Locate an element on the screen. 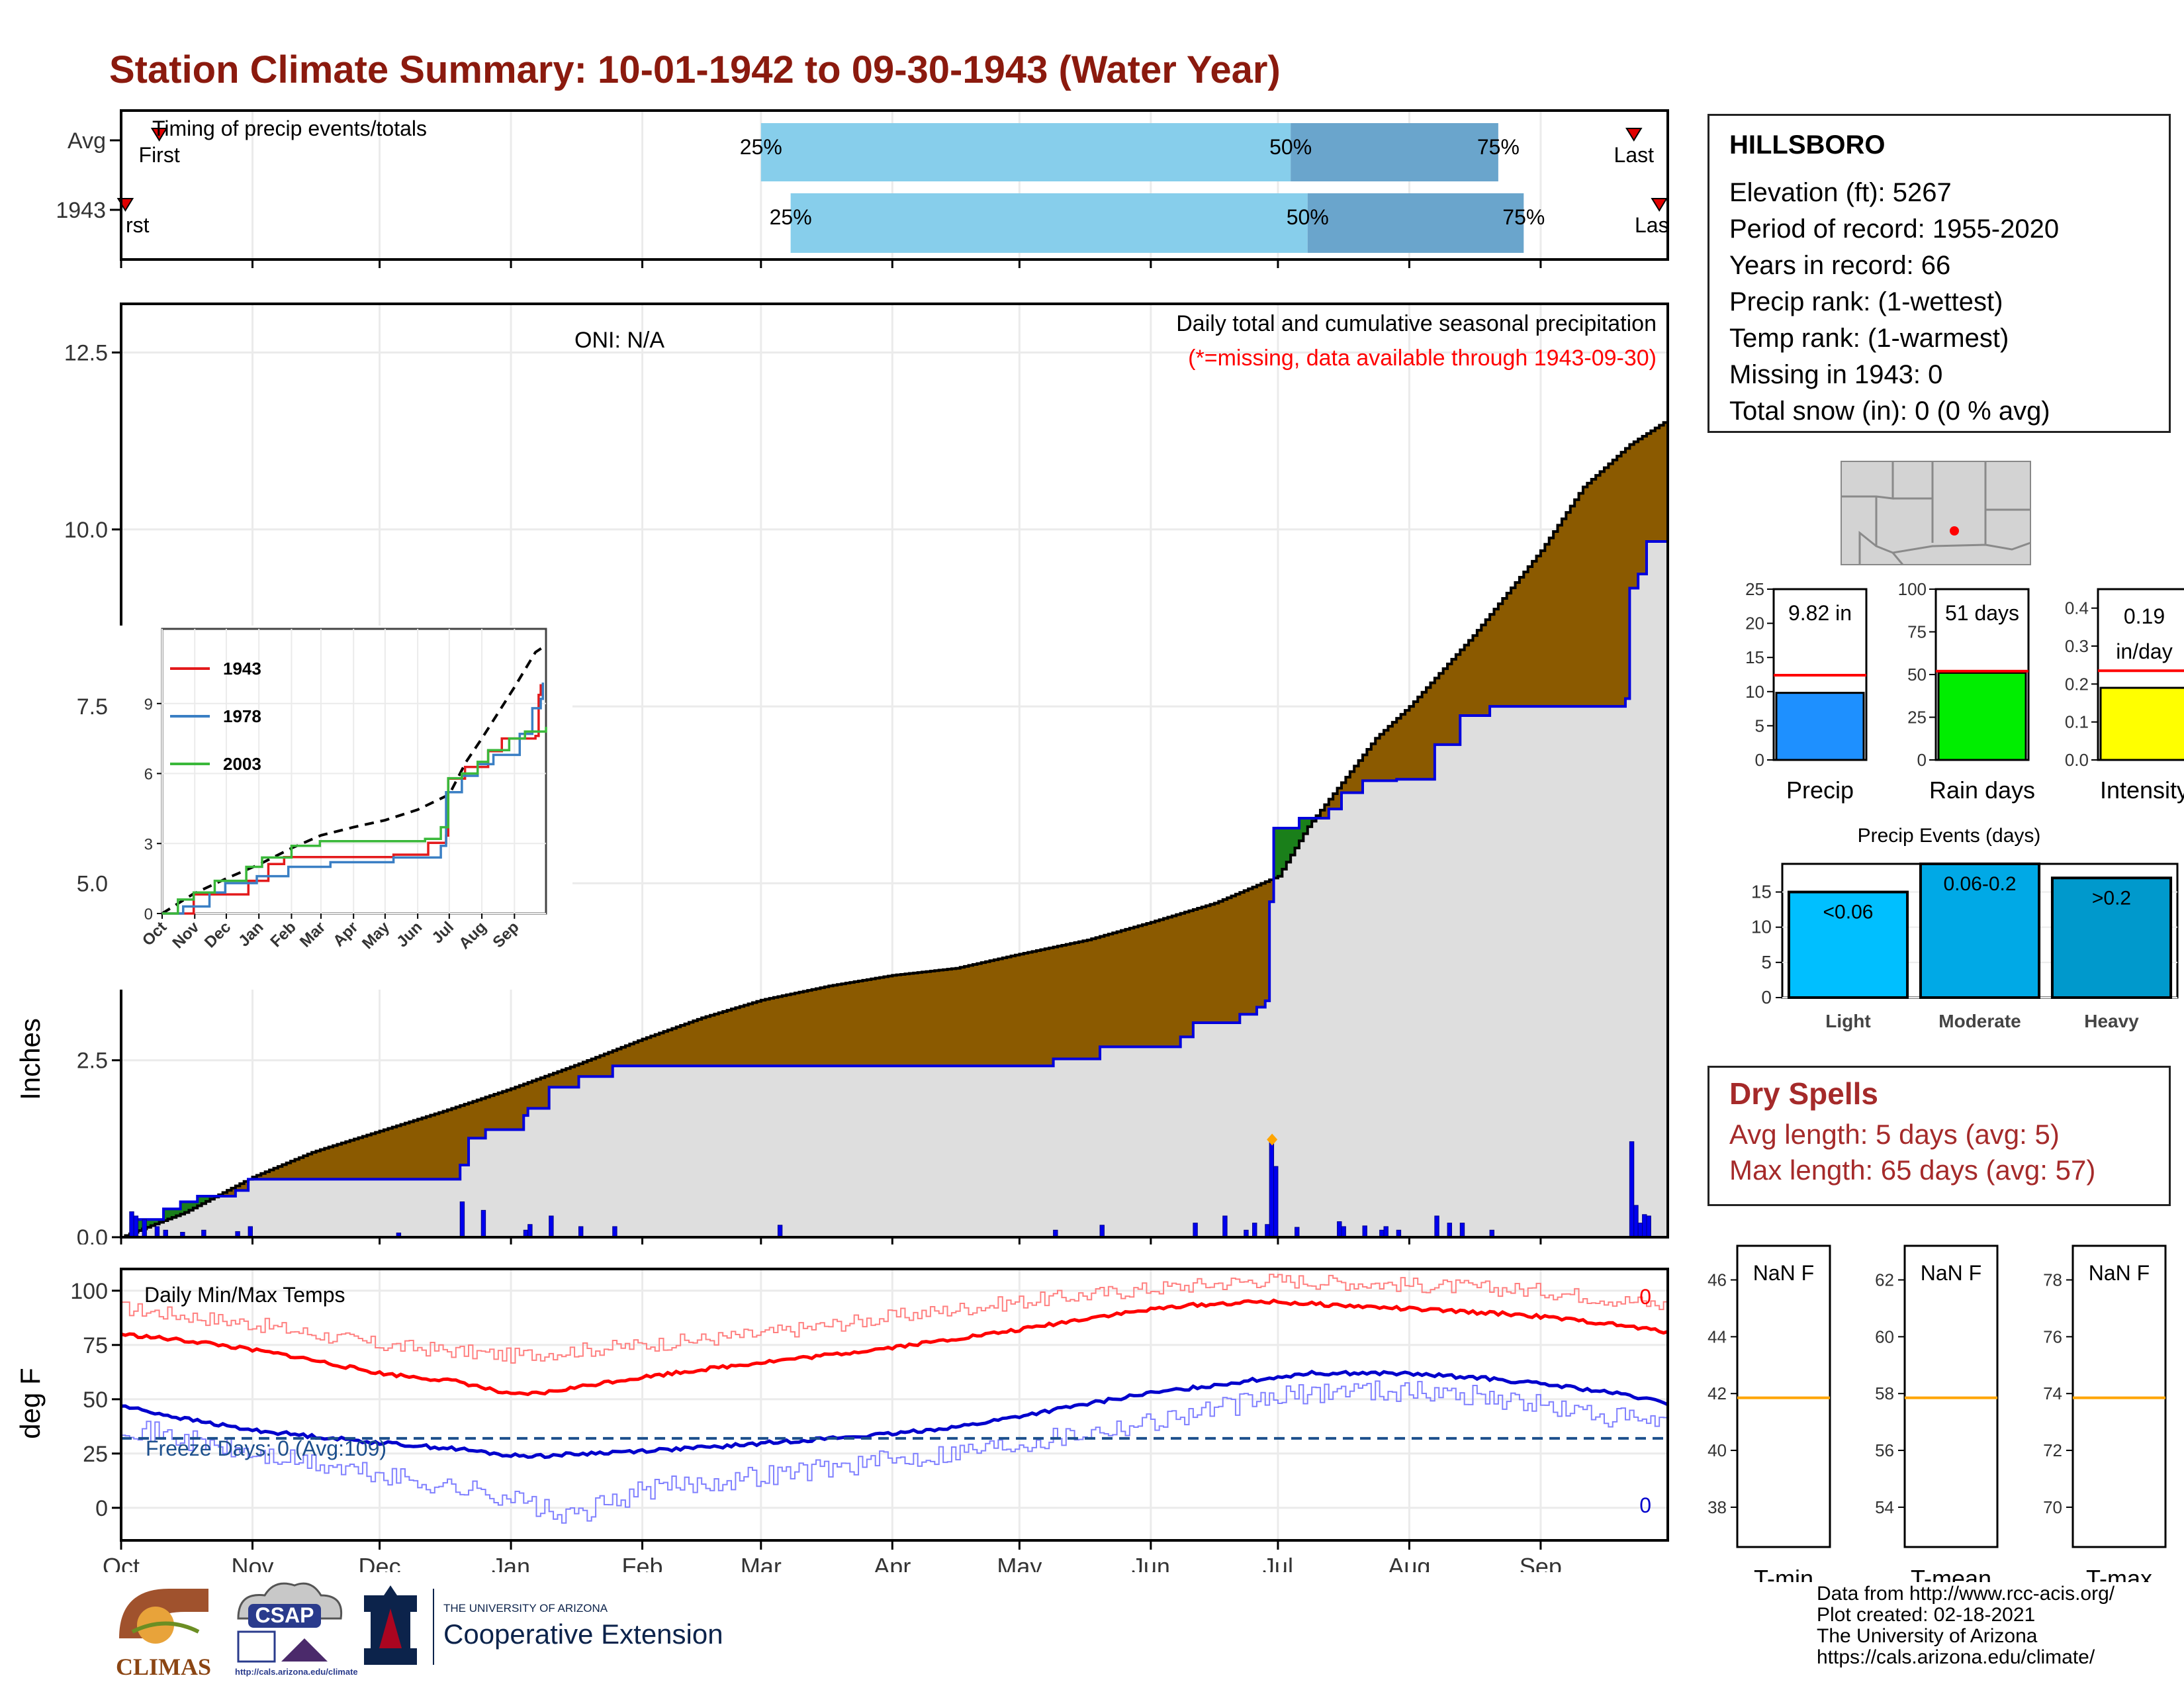 This screenshot has width=2184, height=1688. tbox-ytick-label: 44 is located at coordinates (1717, 1336).